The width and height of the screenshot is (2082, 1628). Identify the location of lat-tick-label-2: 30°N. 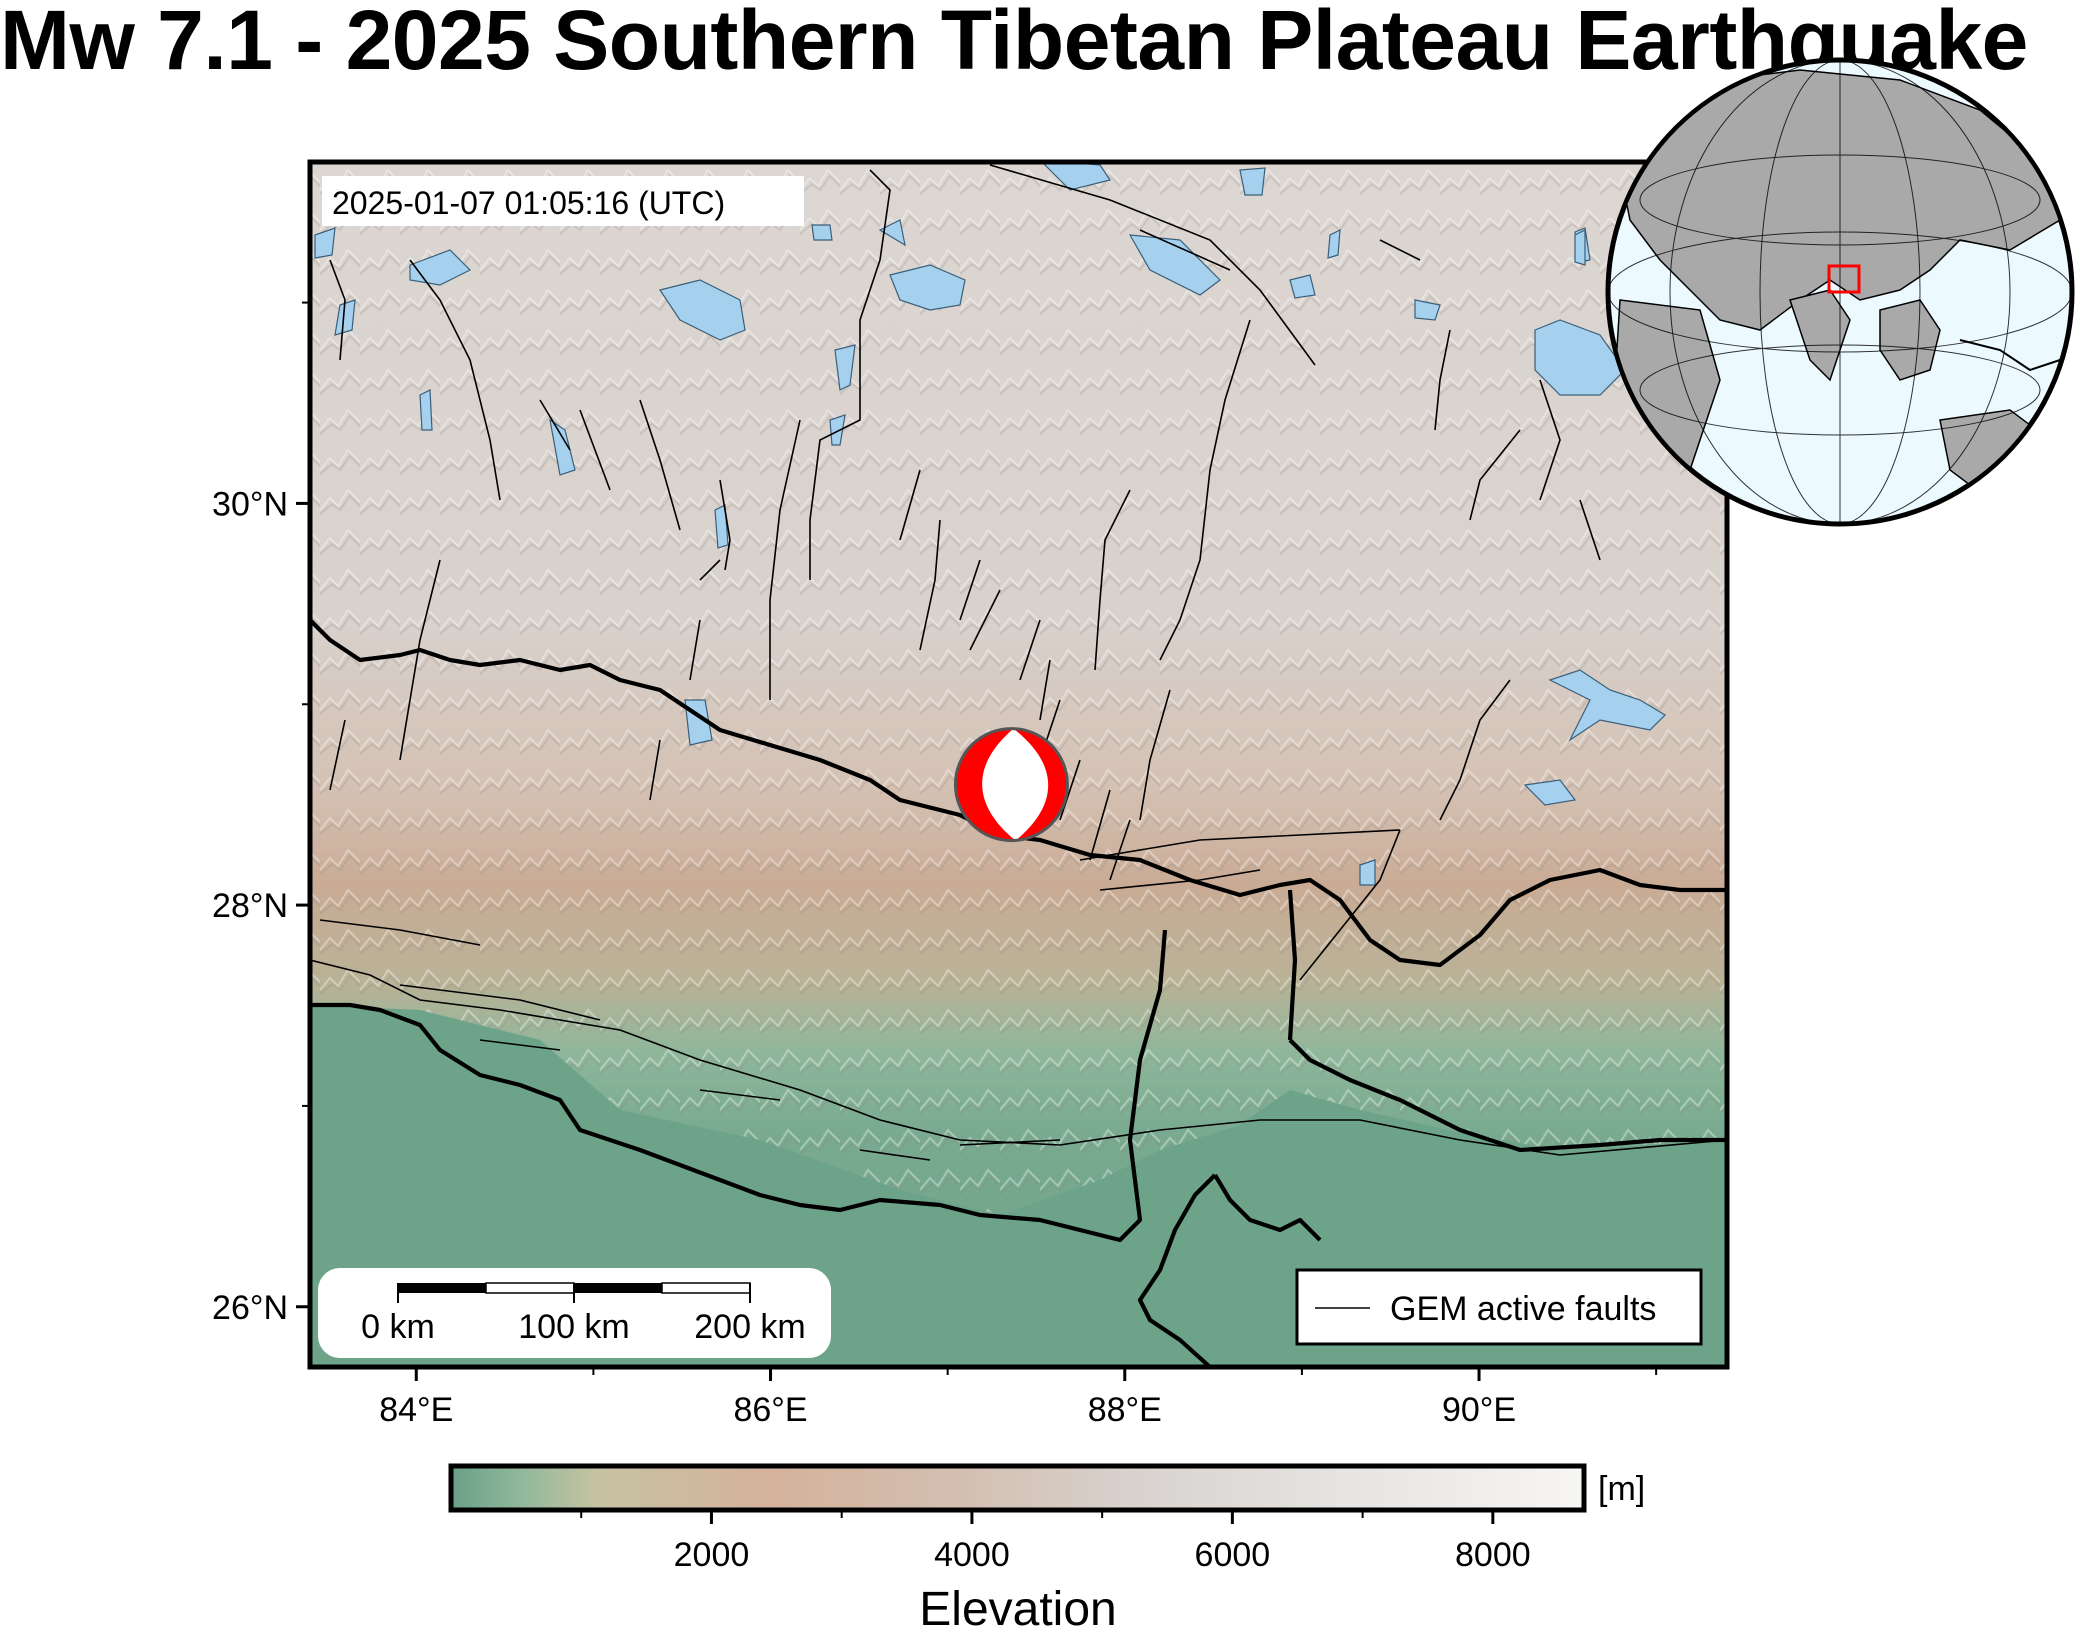
(250, 504).